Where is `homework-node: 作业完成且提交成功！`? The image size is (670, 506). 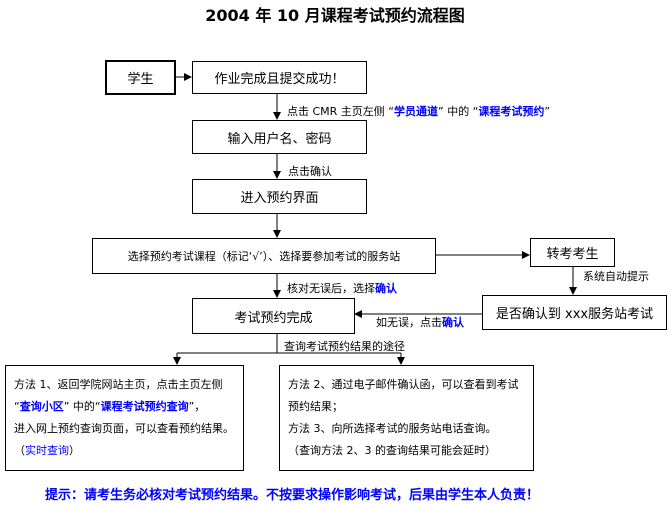
homework-node: 作业完成且提交成功！ is located at coordinates (279, 77).